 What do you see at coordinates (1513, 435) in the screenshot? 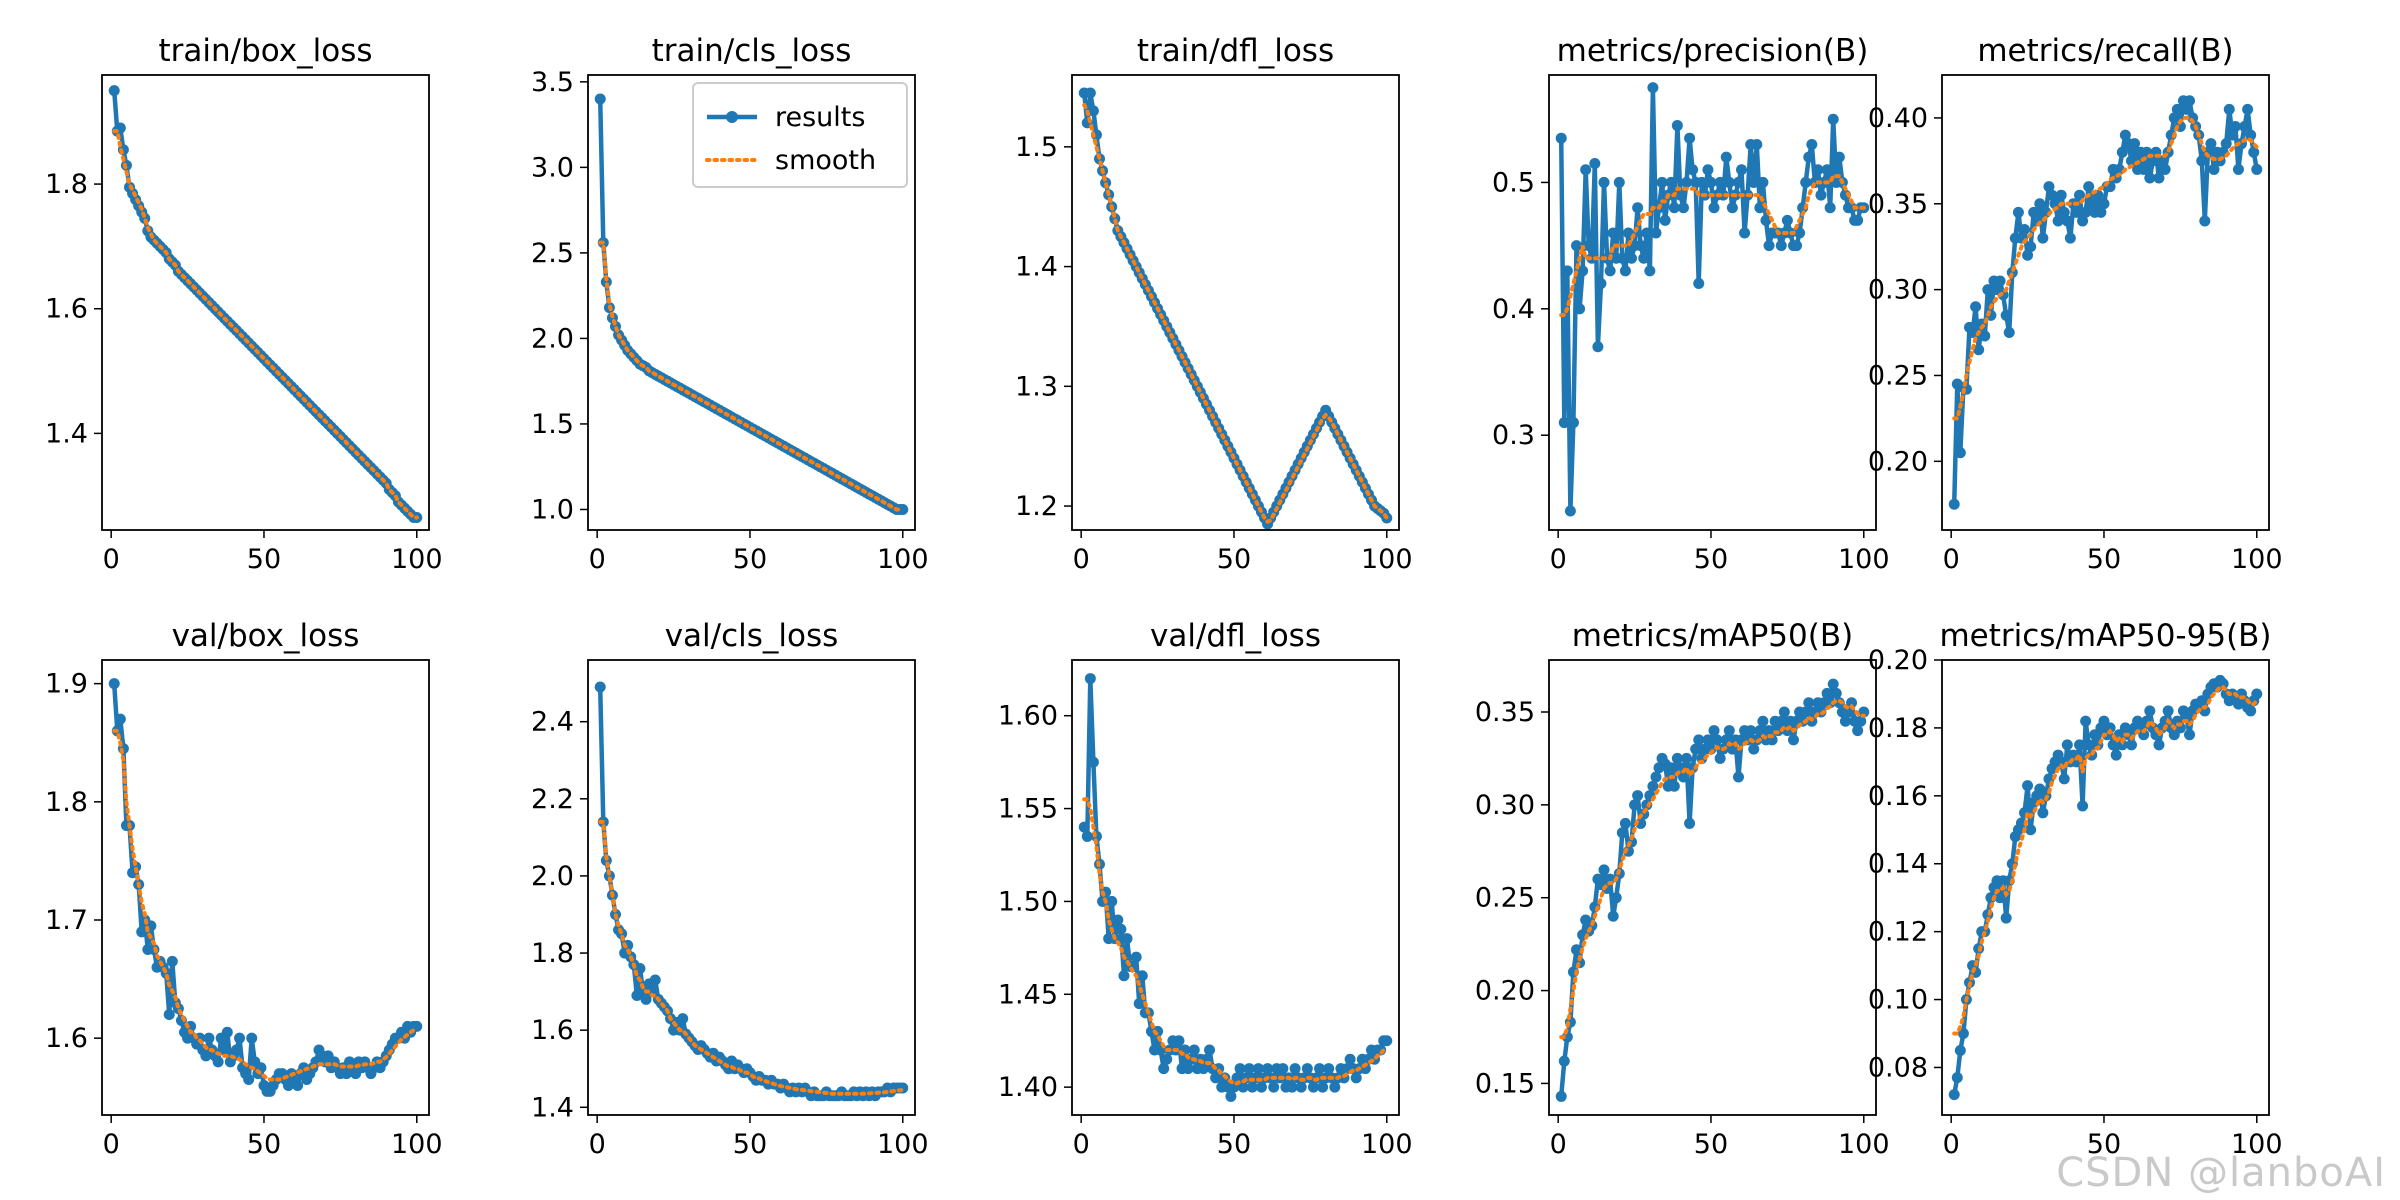
I see `y-tick-label: 0.3` at bounding box center [1513, 435].